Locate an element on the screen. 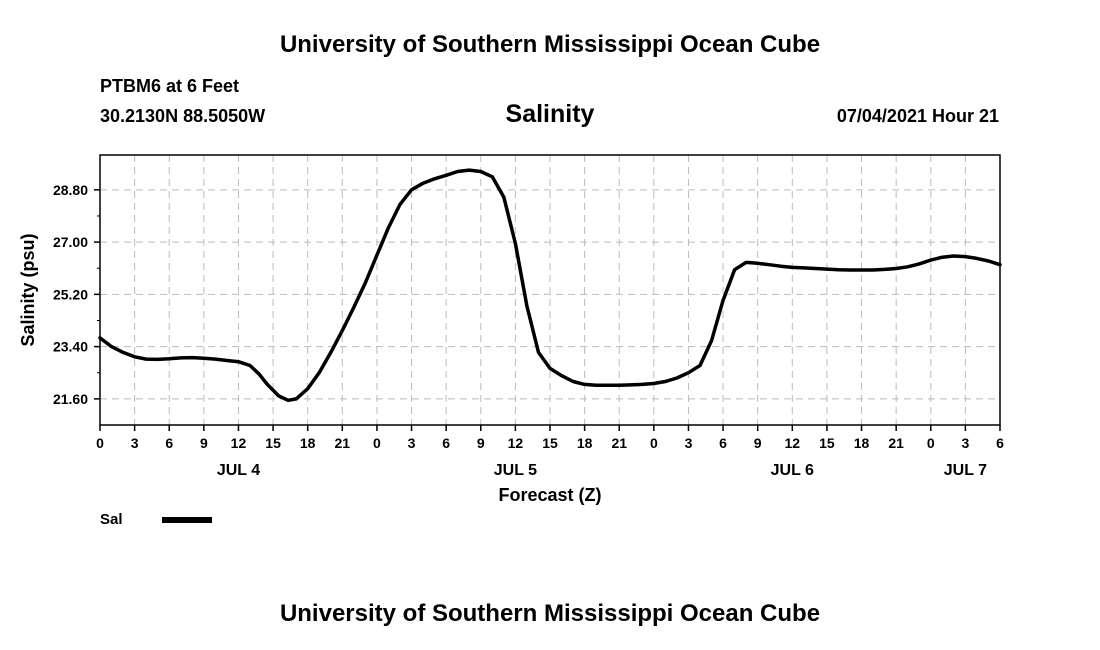 The width and height of the screenshot is (1100, 650). chart-title: Salinity is located at coordinates (550, 114).